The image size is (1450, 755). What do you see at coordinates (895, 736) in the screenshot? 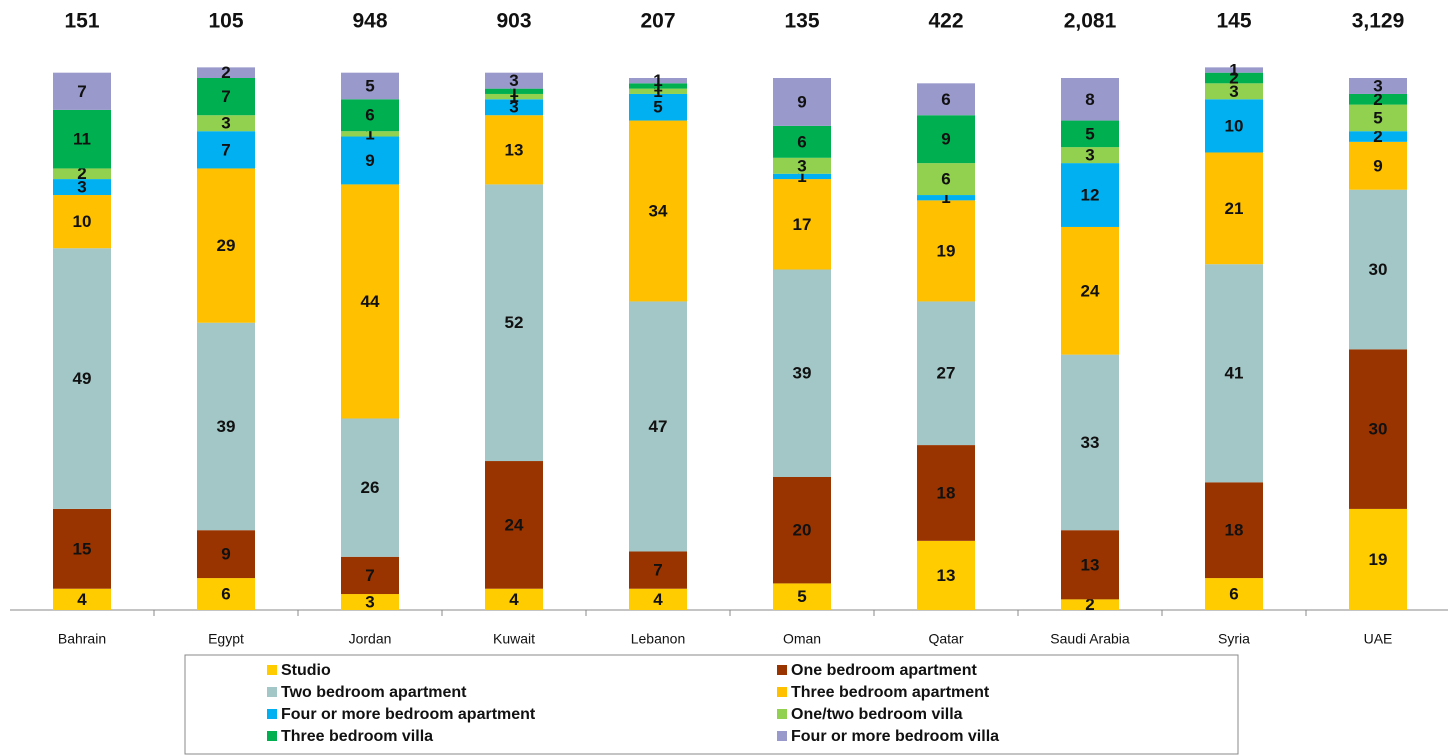
I see `legend-label: Four or more bedroom villa` at bounding box center [895, 736].